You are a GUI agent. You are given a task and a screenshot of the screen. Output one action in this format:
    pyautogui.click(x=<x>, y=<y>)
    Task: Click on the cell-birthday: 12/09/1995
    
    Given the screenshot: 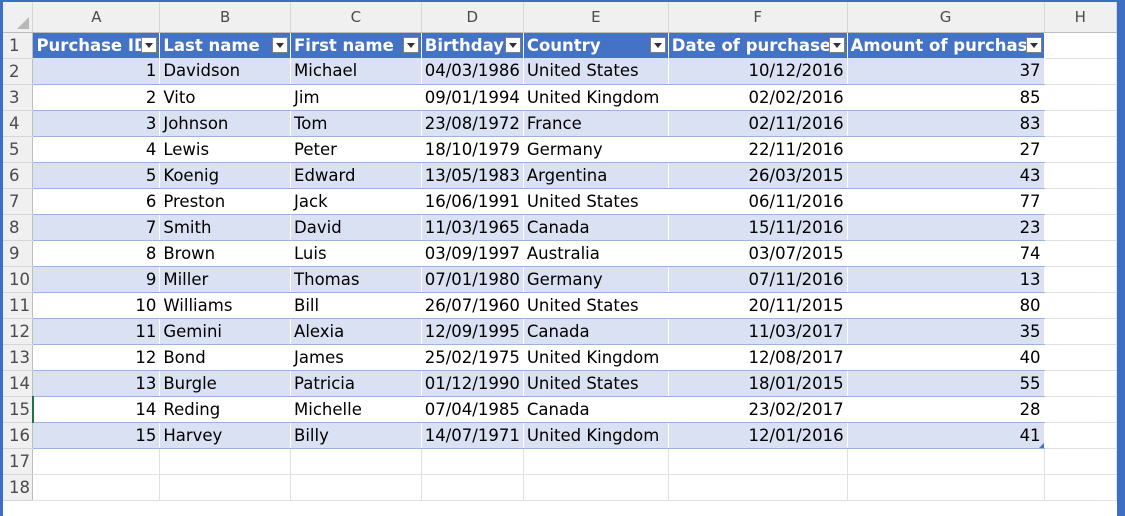 What is the action you would take?
    pyautogui.click(x=472, y=331)
    